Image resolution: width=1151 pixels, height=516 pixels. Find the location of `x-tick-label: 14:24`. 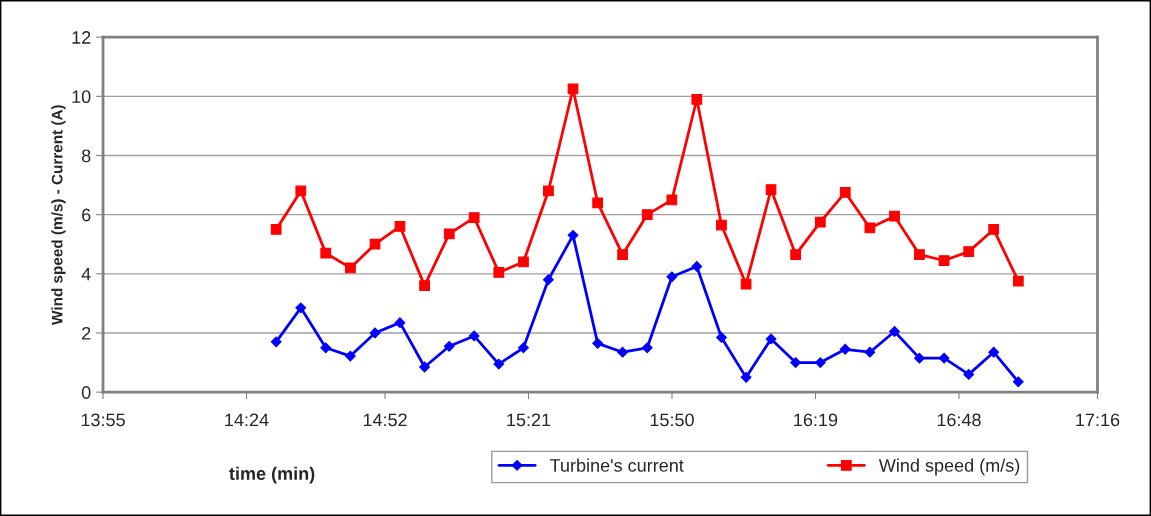

x-tick-label: 14:24 is located at coordinates (247, 420).